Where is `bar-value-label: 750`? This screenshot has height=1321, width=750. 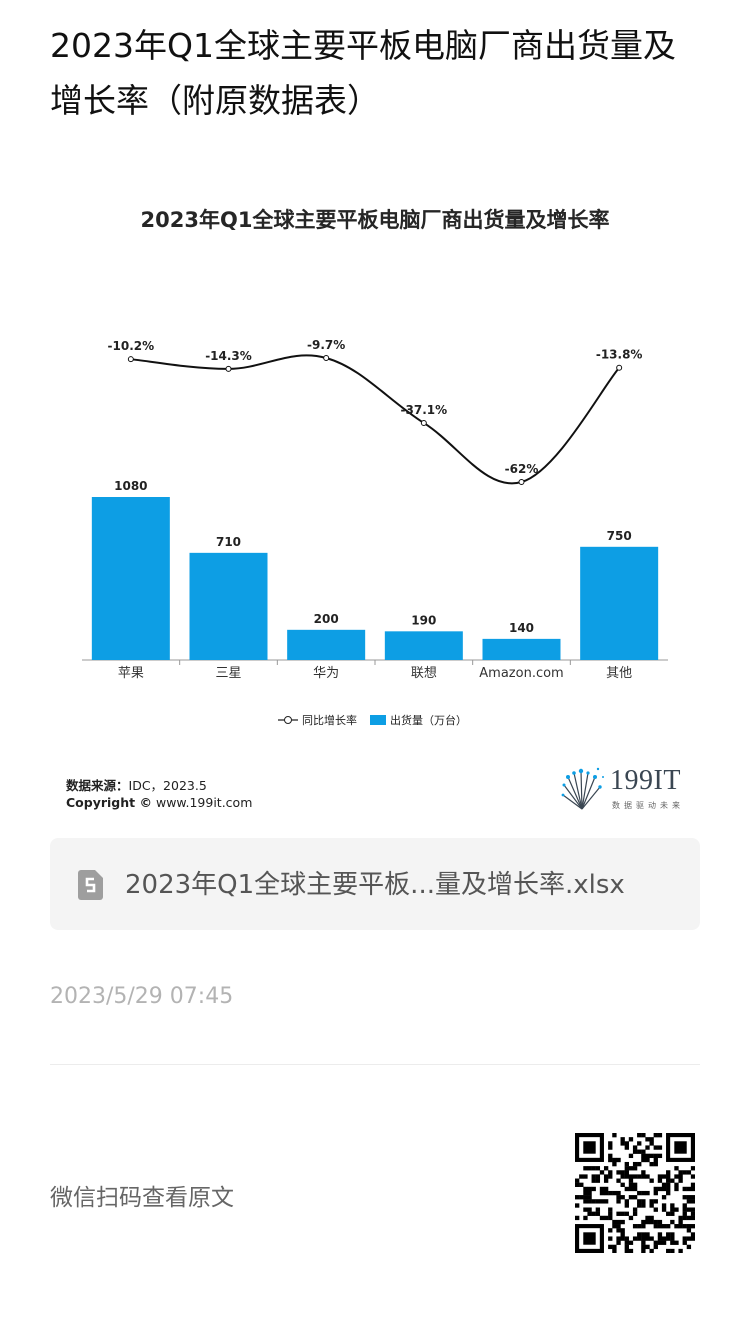 bar-value-label: 750 is located at coordinates (619, 536).